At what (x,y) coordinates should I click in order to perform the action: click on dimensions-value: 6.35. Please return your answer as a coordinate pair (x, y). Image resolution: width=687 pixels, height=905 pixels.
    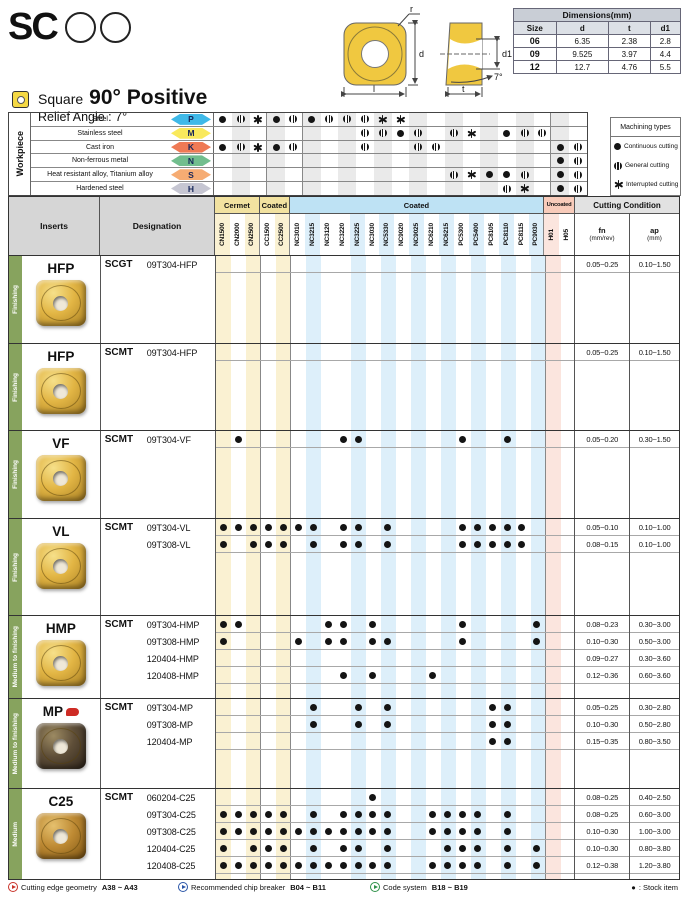
    Looking at the image, I should click on (582, 41).